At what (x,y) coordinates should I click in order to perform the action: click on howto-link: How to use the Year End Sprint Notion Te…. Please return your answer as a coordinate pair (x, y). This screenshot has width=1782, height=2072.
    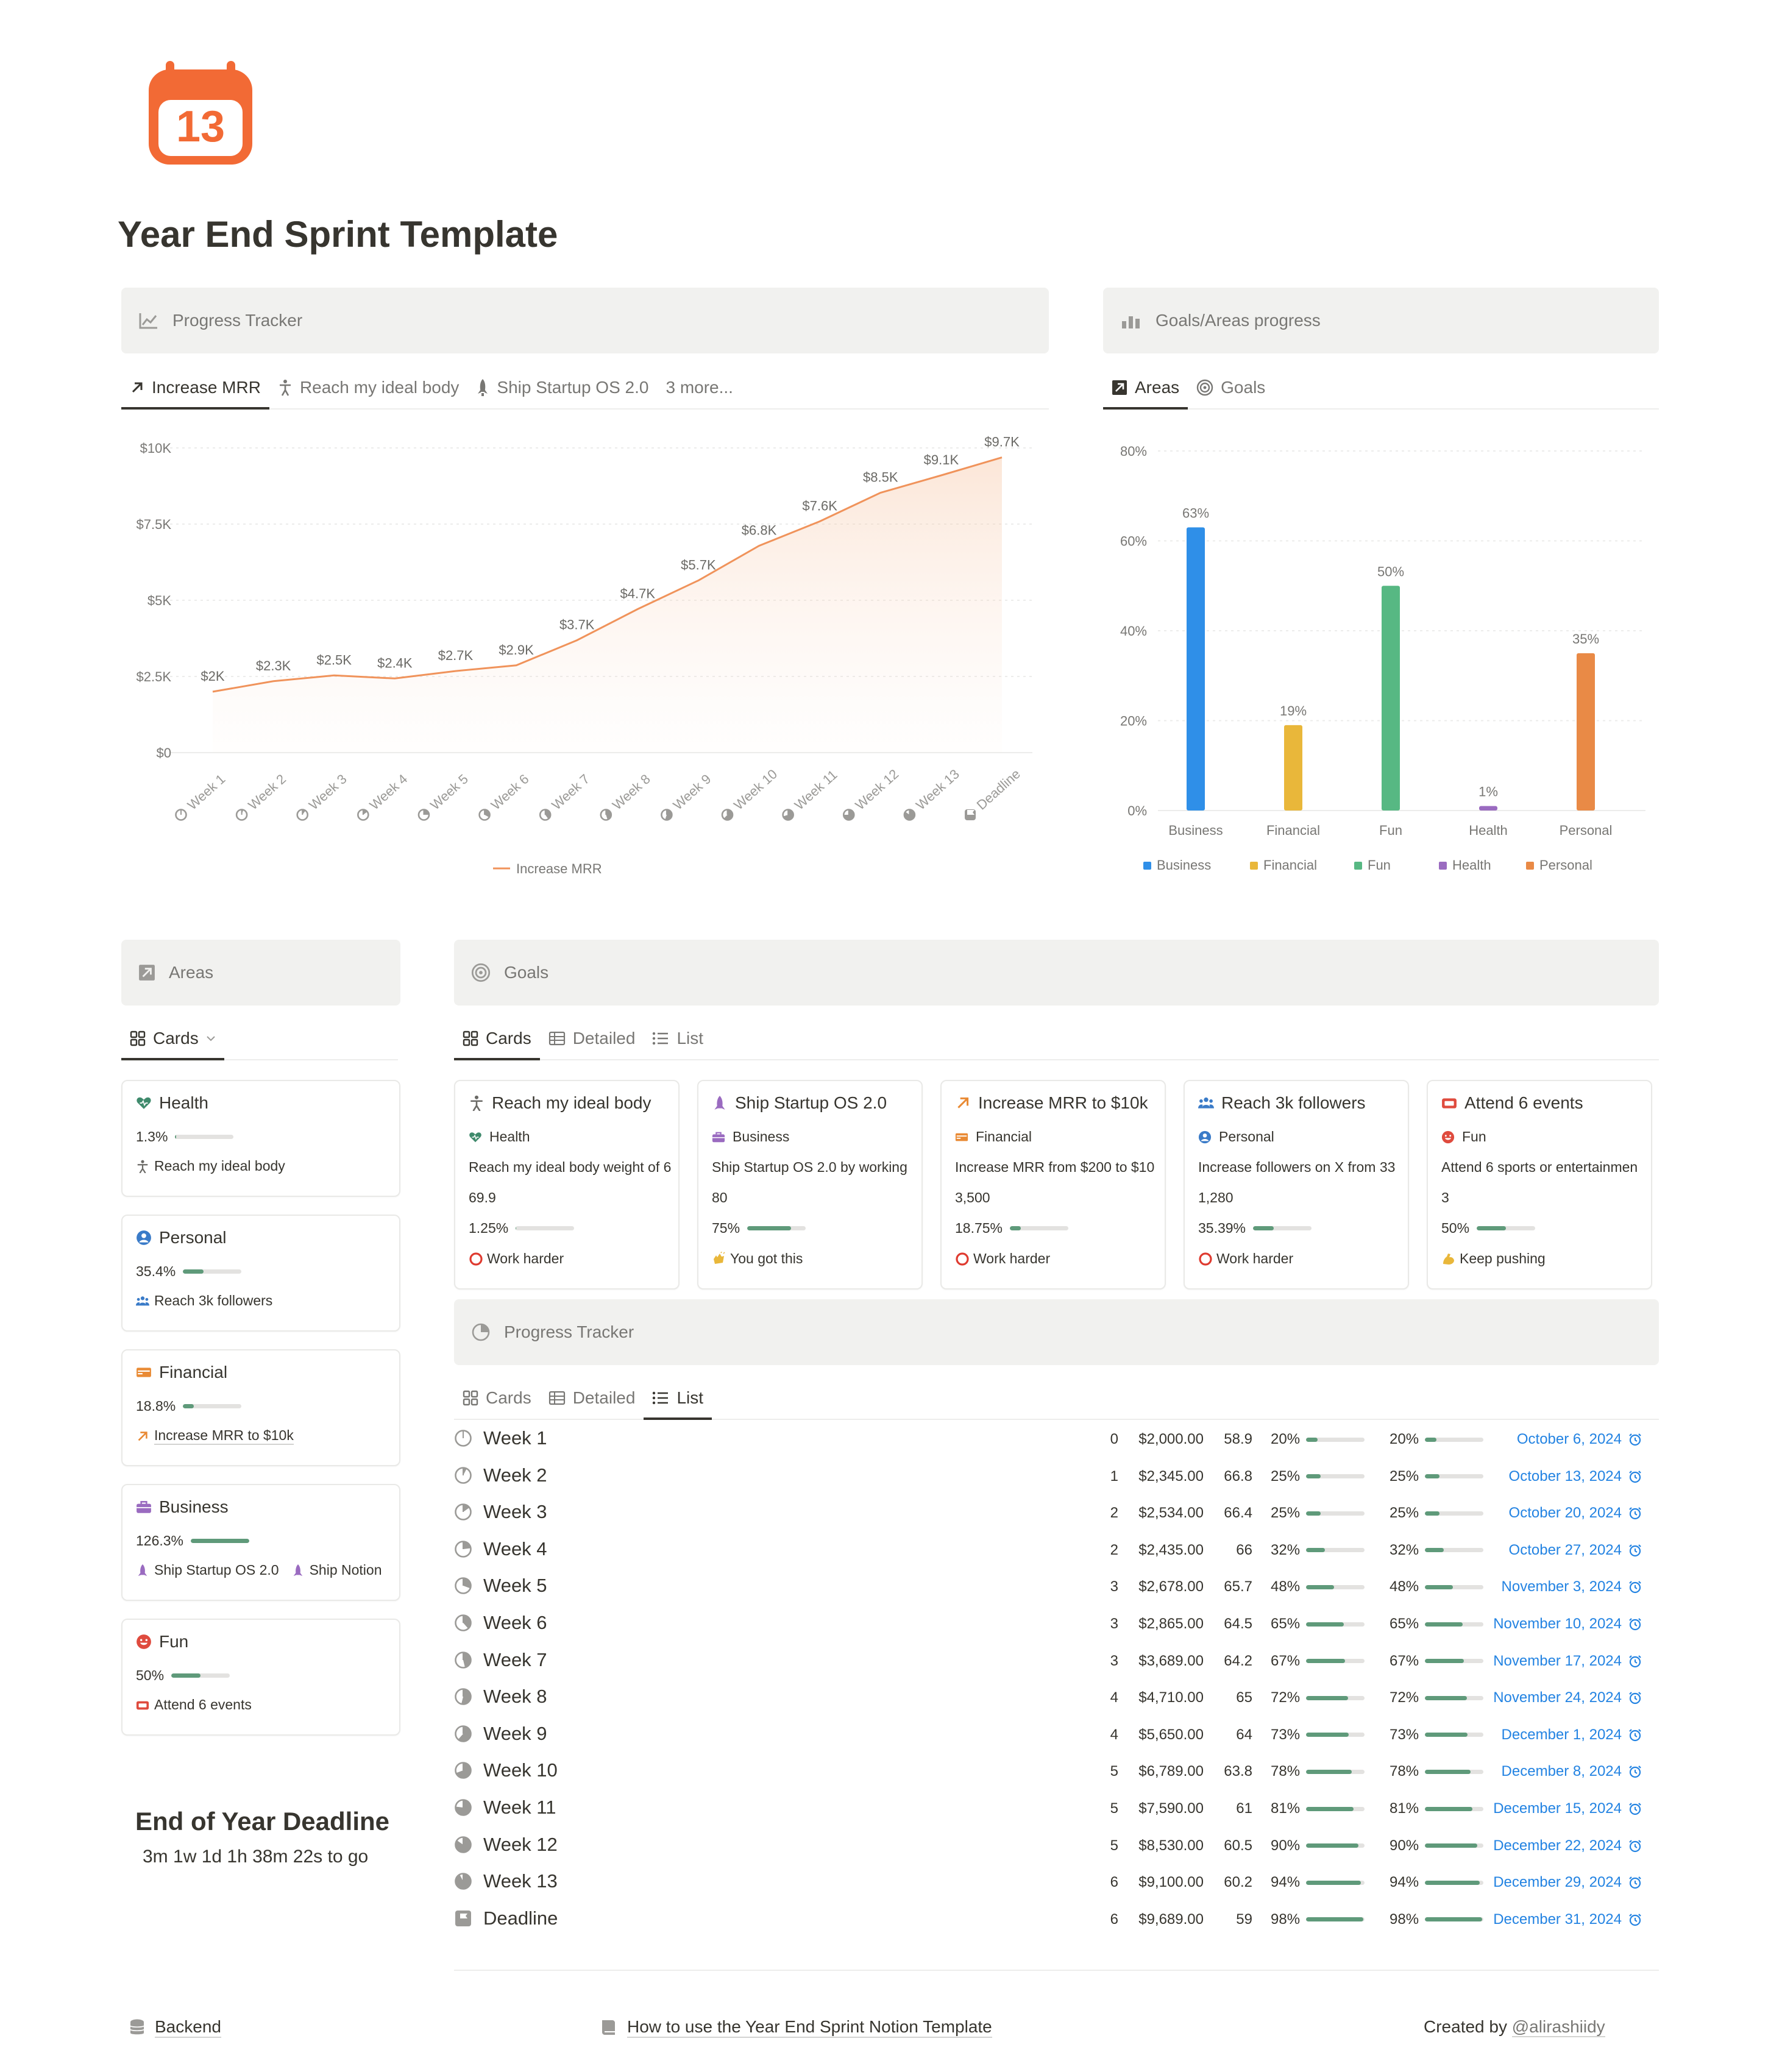
    Looking at the image, I should click on (796, 2027).